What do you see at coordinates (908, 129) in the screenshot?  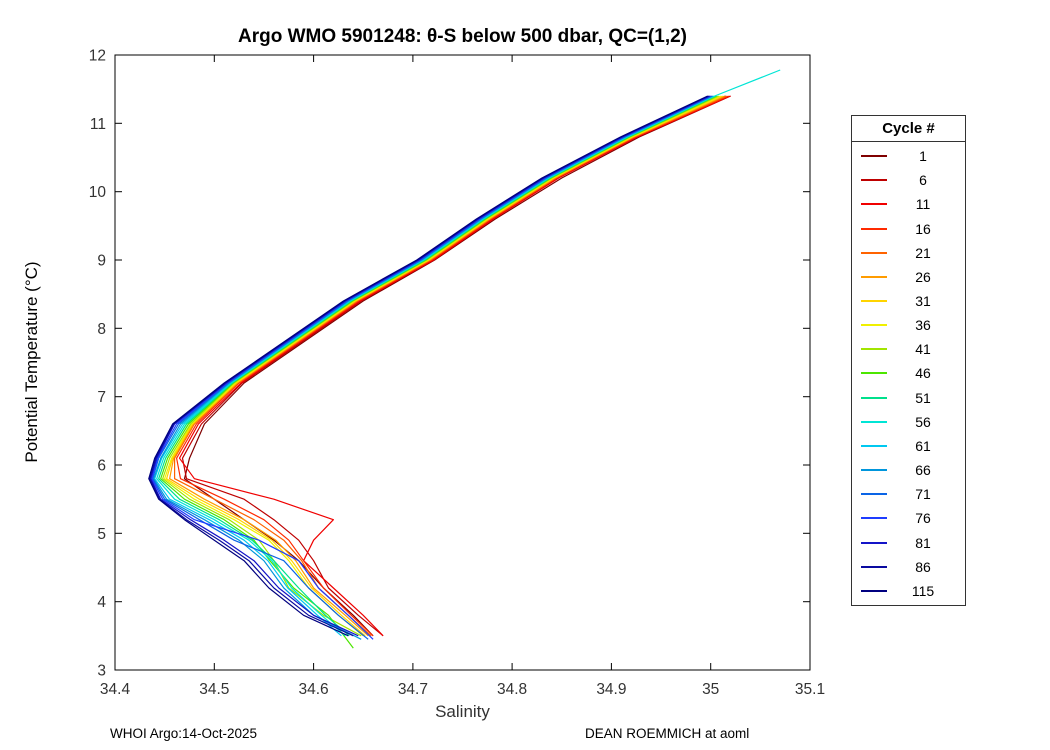 I see `legend-title: Cycle #` at bounding box center [908, 129].